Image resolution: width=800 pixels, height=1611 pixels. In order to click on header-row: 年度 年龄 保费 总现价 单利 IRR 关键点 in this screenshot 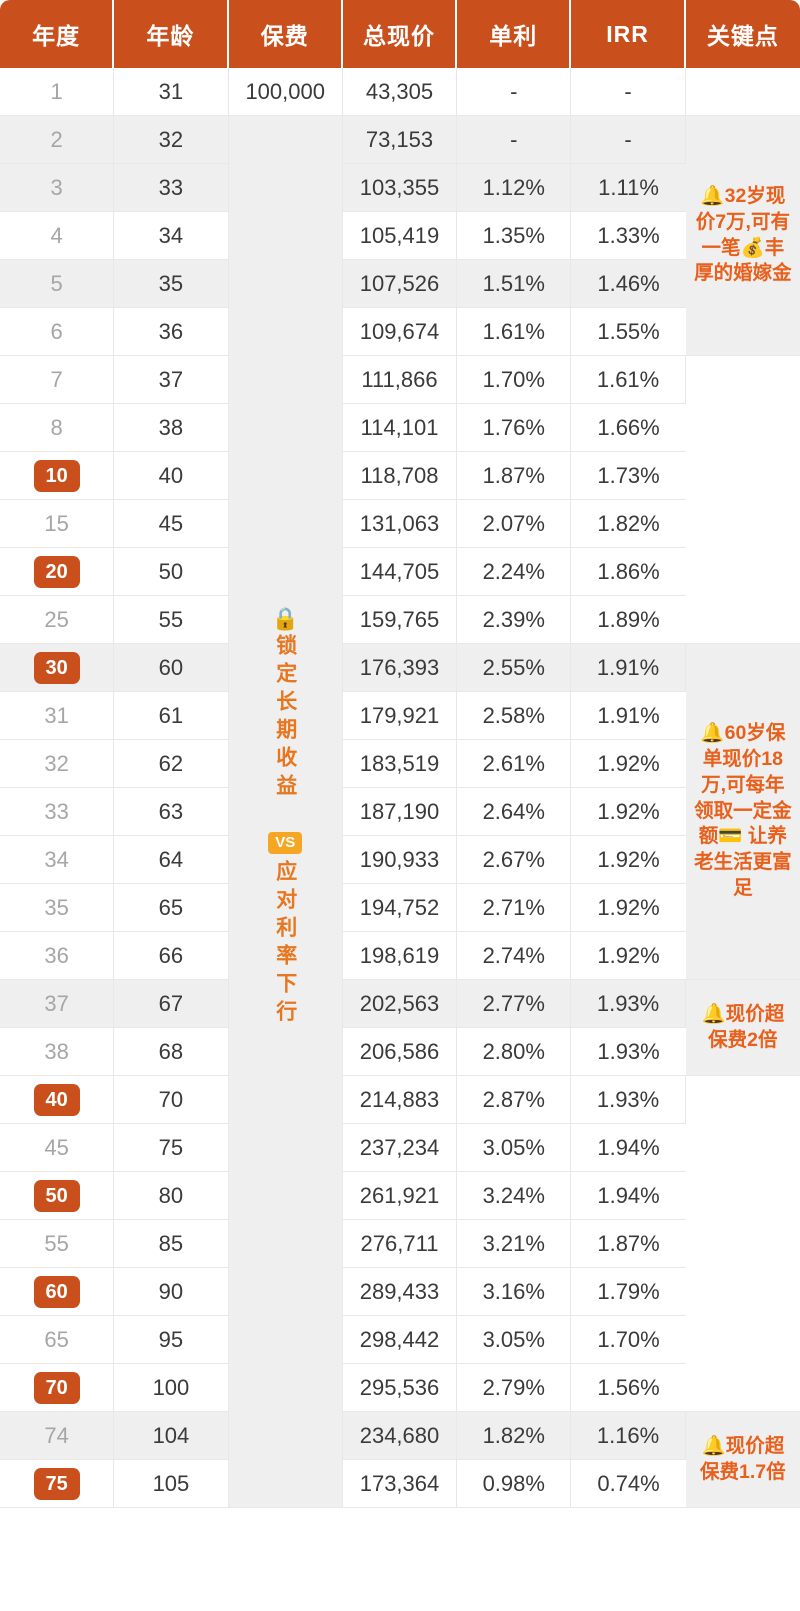, I will do `click(400, 34)`.